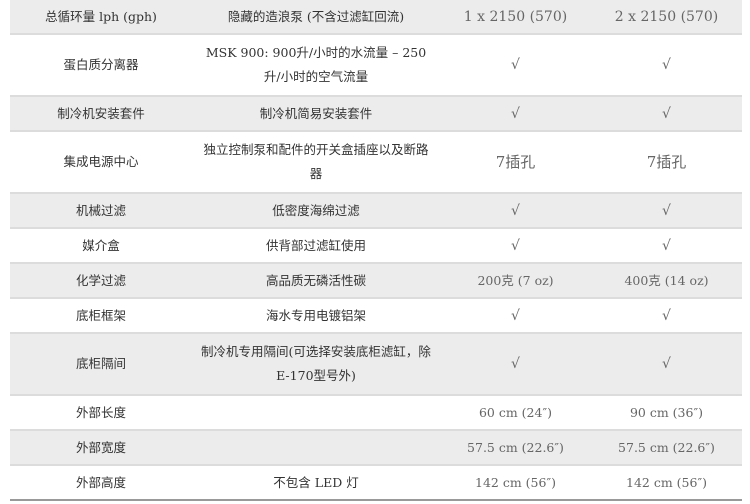 The image size is (750, 504). I want to click on spec-description: MSK 900: 900升/小时的水流量 – 250升/小时的空气流量, so click(316, 65).